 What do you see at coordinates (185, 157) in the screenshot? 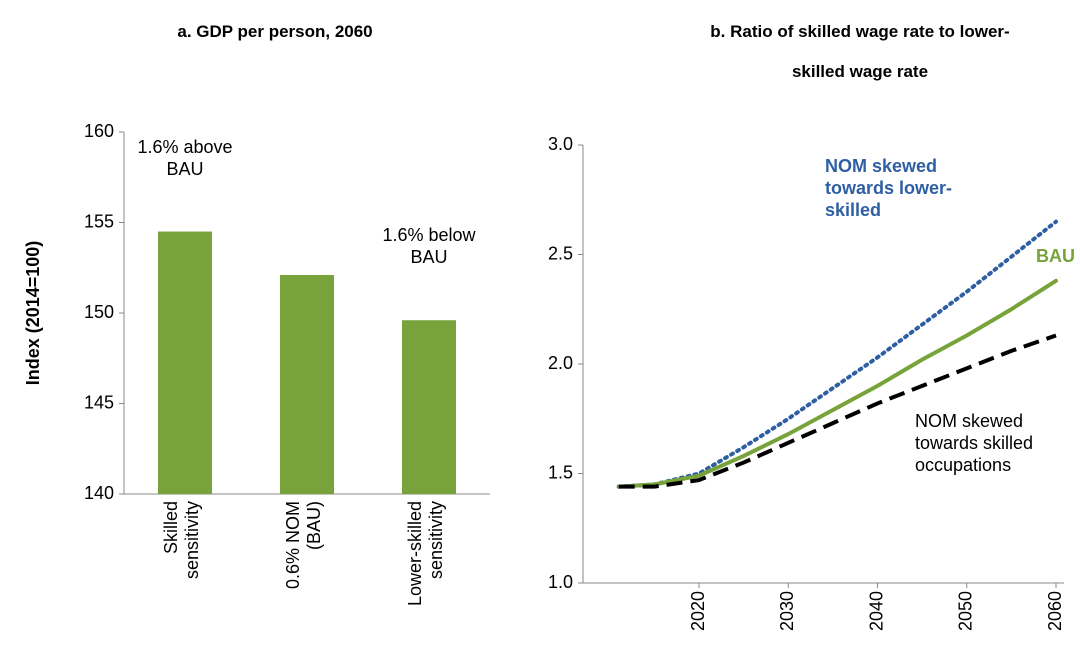
I see `annotation: 1.6% above BAU` at bounding box center [185, 157].